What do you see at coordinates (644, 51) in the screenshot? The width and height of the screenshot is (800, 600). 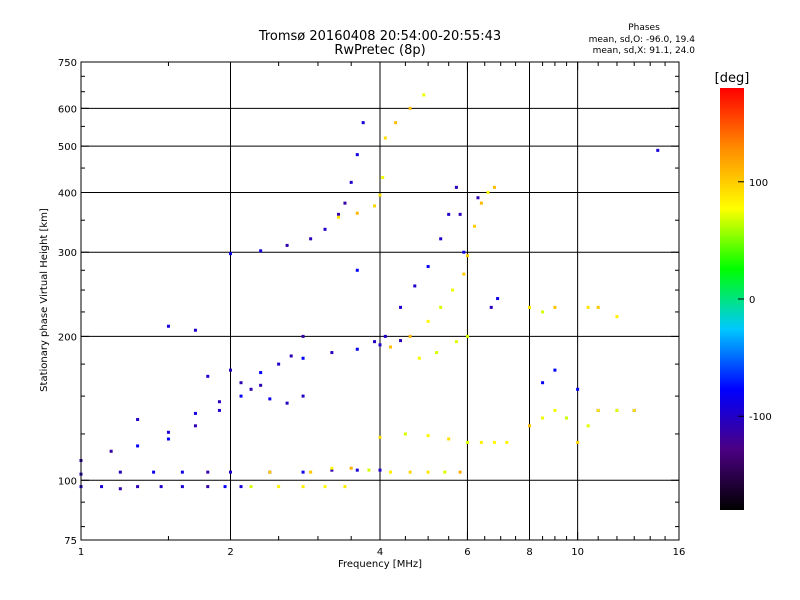 I see `legend-line-x: mean, sd,X: 91.1, 24.0` at bounding box center [644, 51].